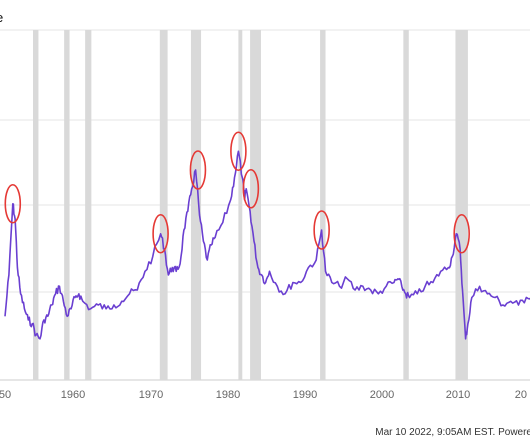 This screenshot has width=530, height=442. Describe the element at coordinates (228, 395) in the screenshot. I see `x-tick-label: 1980` at that location.